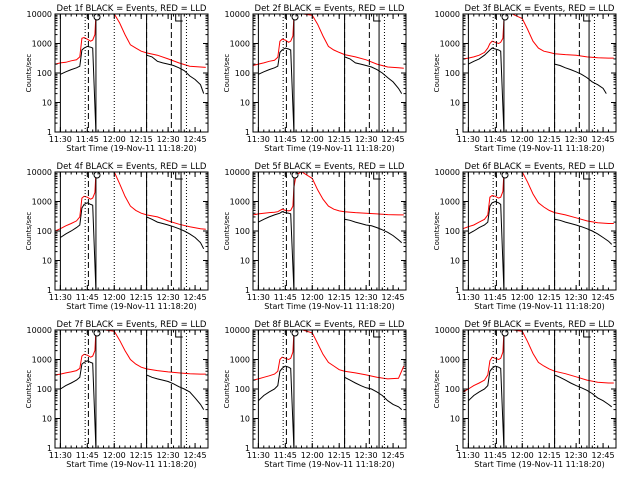 The width and height of the screenshot is (640, 480). What do you see at coordinates (540, 167) in the screenshot?
I see `chart-title: Det 6f BLACK = Events, RED = LLD` at bounding box center [540, 167].